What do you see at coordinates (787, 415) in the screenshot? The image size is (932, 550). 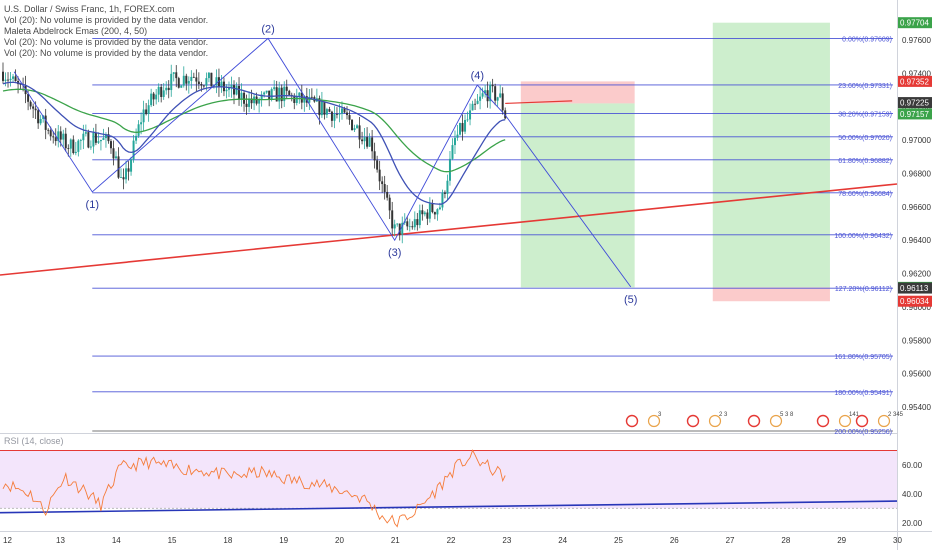 I see `event-count: 5 3 8` at bounding box center [787, 415].